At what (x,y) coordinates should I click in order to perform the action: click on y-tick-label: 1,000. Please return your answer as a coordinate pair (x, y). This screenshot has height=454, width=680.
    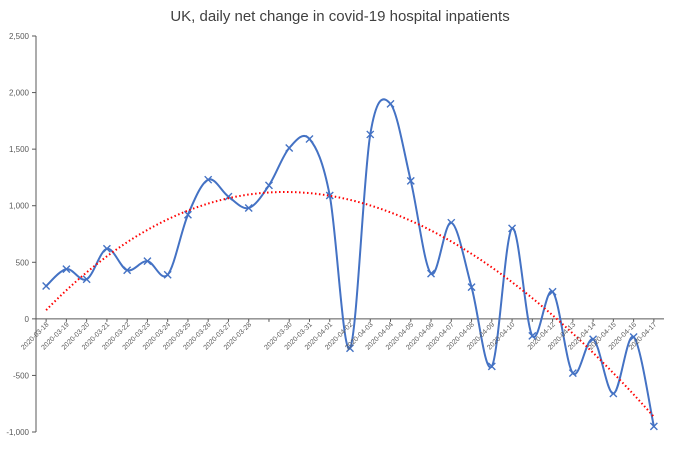
    Looking at the image, I should click on (19, 206).